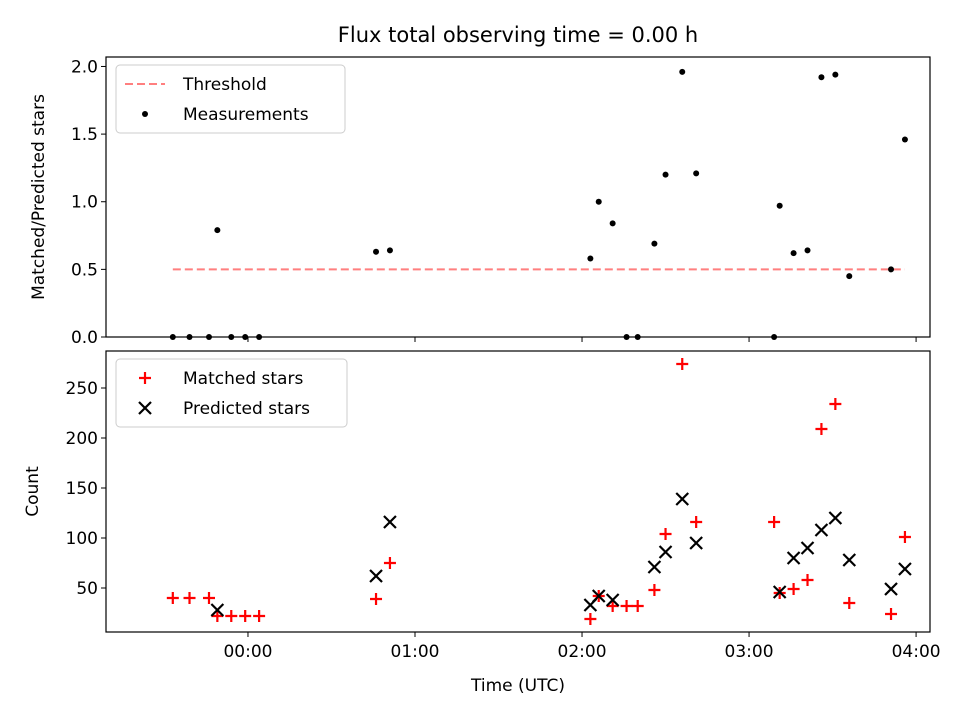 Image resolution: width=960 pixels, height=720 pixels. What do you see at coordinates (749, 652) in the screenshot?
I see `x-tick-label: 03:00` at bounding box center [749, 652].